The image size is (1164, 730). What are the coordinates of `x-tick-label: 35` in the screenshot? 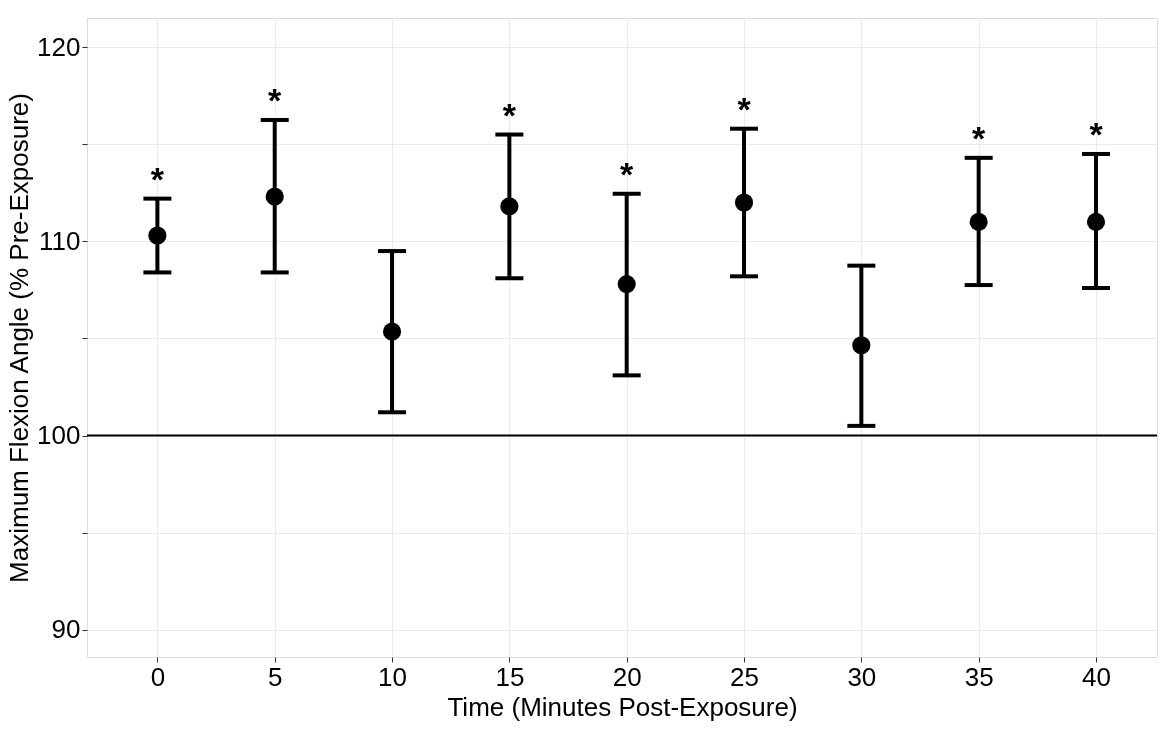 It's located at (979, 676).